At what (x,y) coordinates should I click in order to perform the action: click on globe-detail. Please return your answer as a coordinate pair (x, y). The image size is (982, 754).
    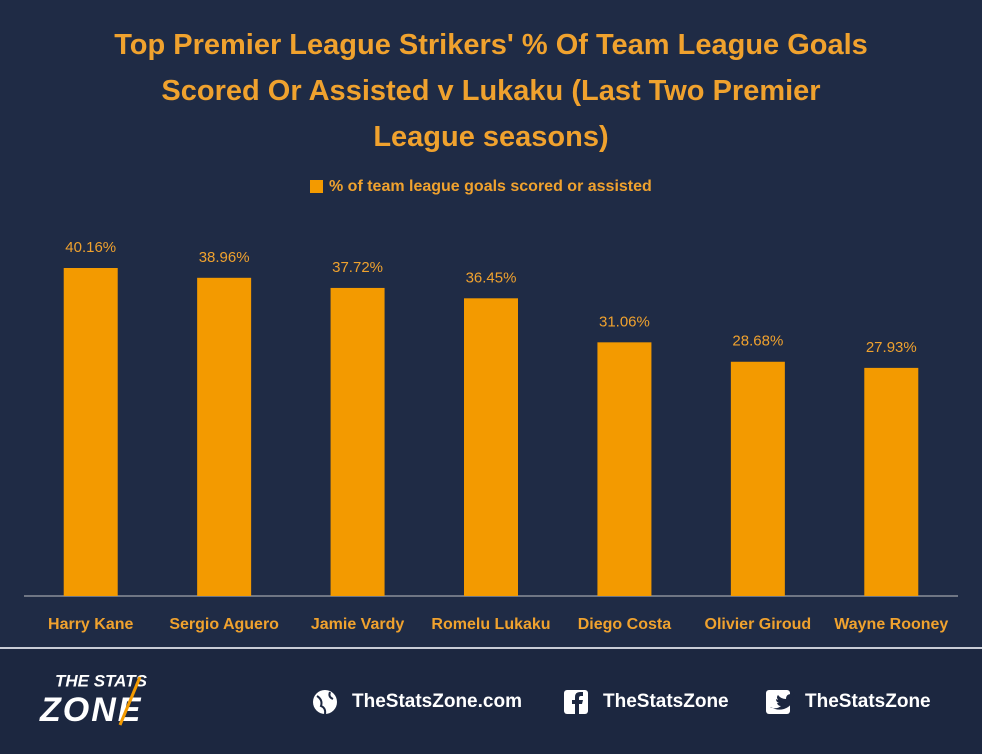
    Looking at the image, I should click on (325, 703).